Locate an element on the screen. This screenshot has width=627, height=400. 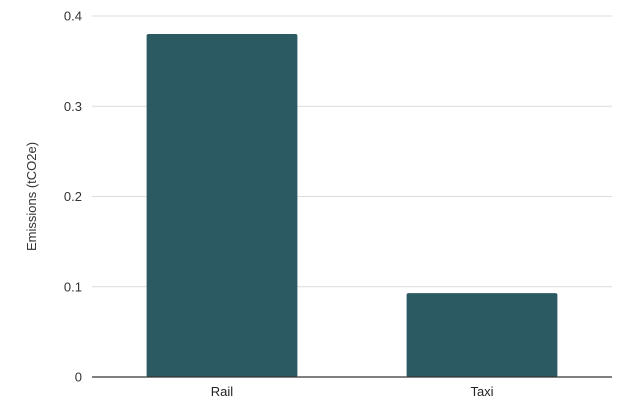
y-tick-label: 0.3 is located at coordinates (73, 106).